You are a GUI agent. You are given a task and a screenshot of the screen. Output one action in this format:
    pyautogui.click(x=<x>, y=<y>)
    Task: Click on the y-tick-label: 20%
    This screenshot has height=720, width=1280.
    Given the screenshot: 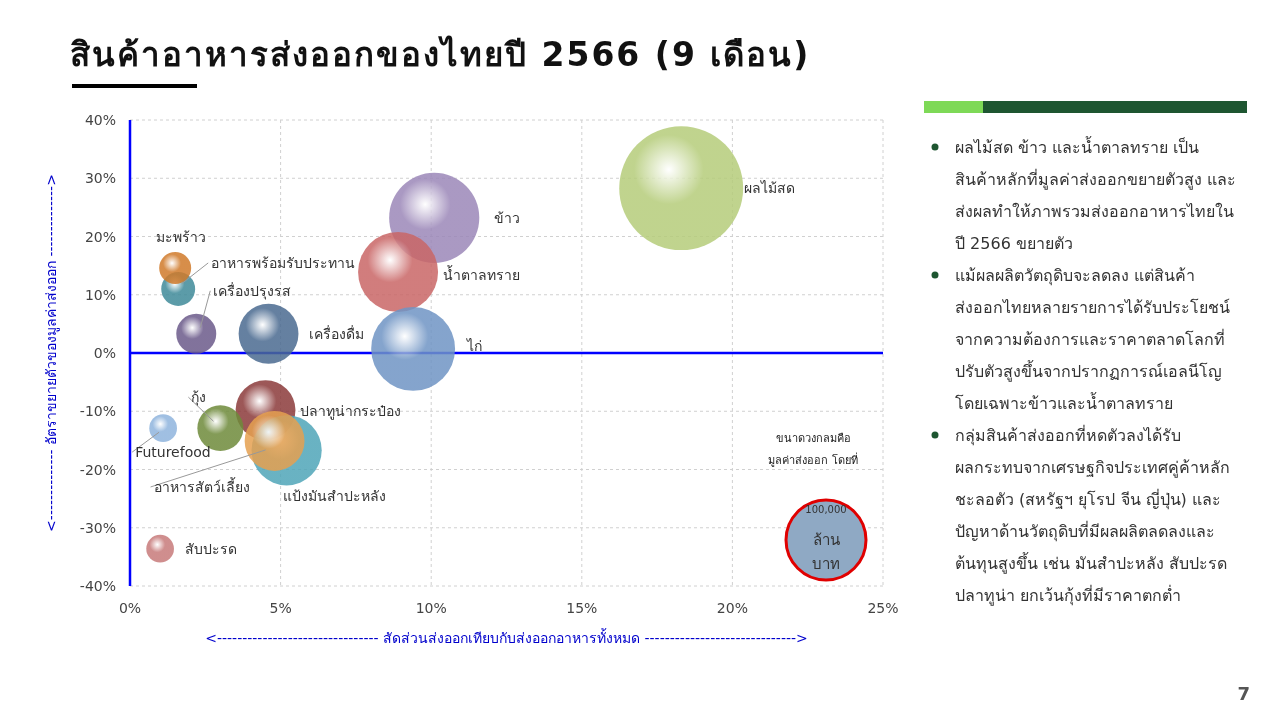 What is the action you would take?
    pyautogui.click(x=100, y=236)
    